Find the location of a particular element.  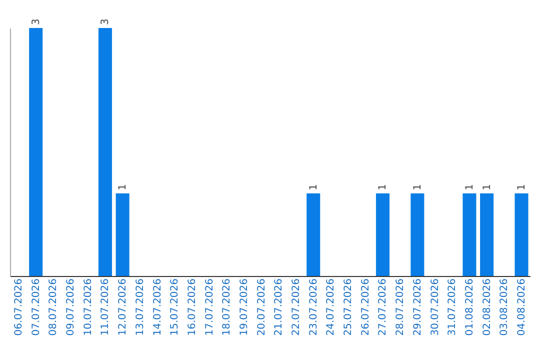

x-tick-label: 29.07.2026 is located at coordinates (418, 307).